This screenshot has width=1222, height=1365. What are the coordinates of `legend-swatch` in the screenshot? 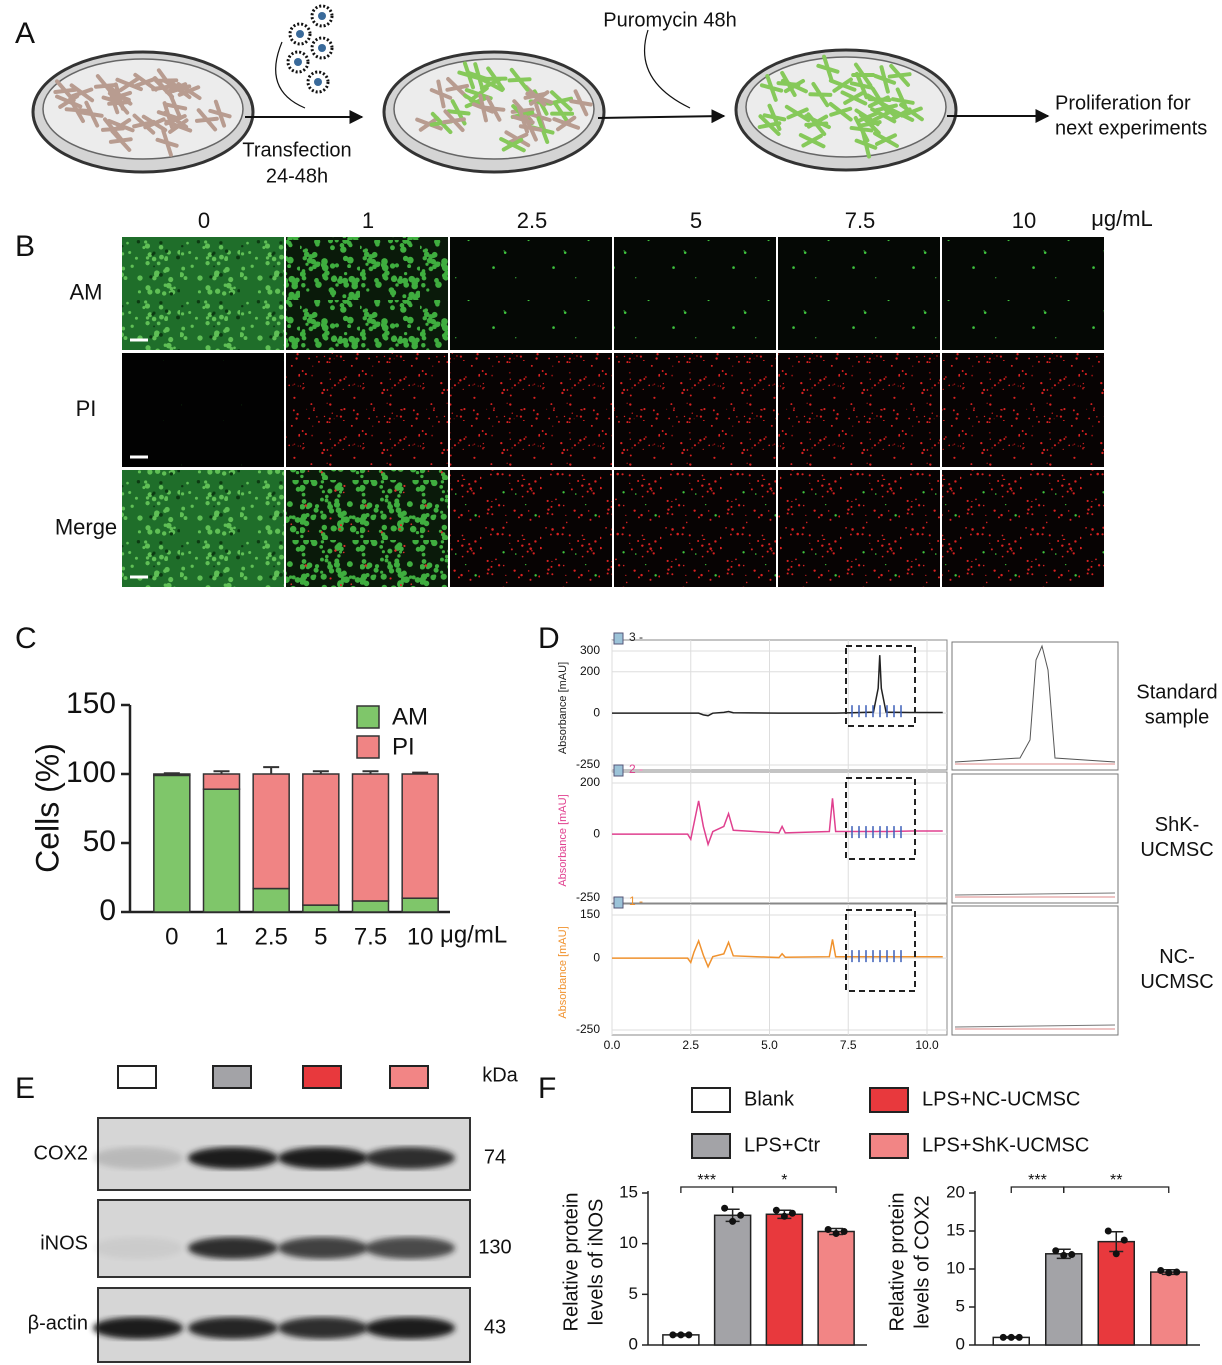 It's located at (889, 1146).